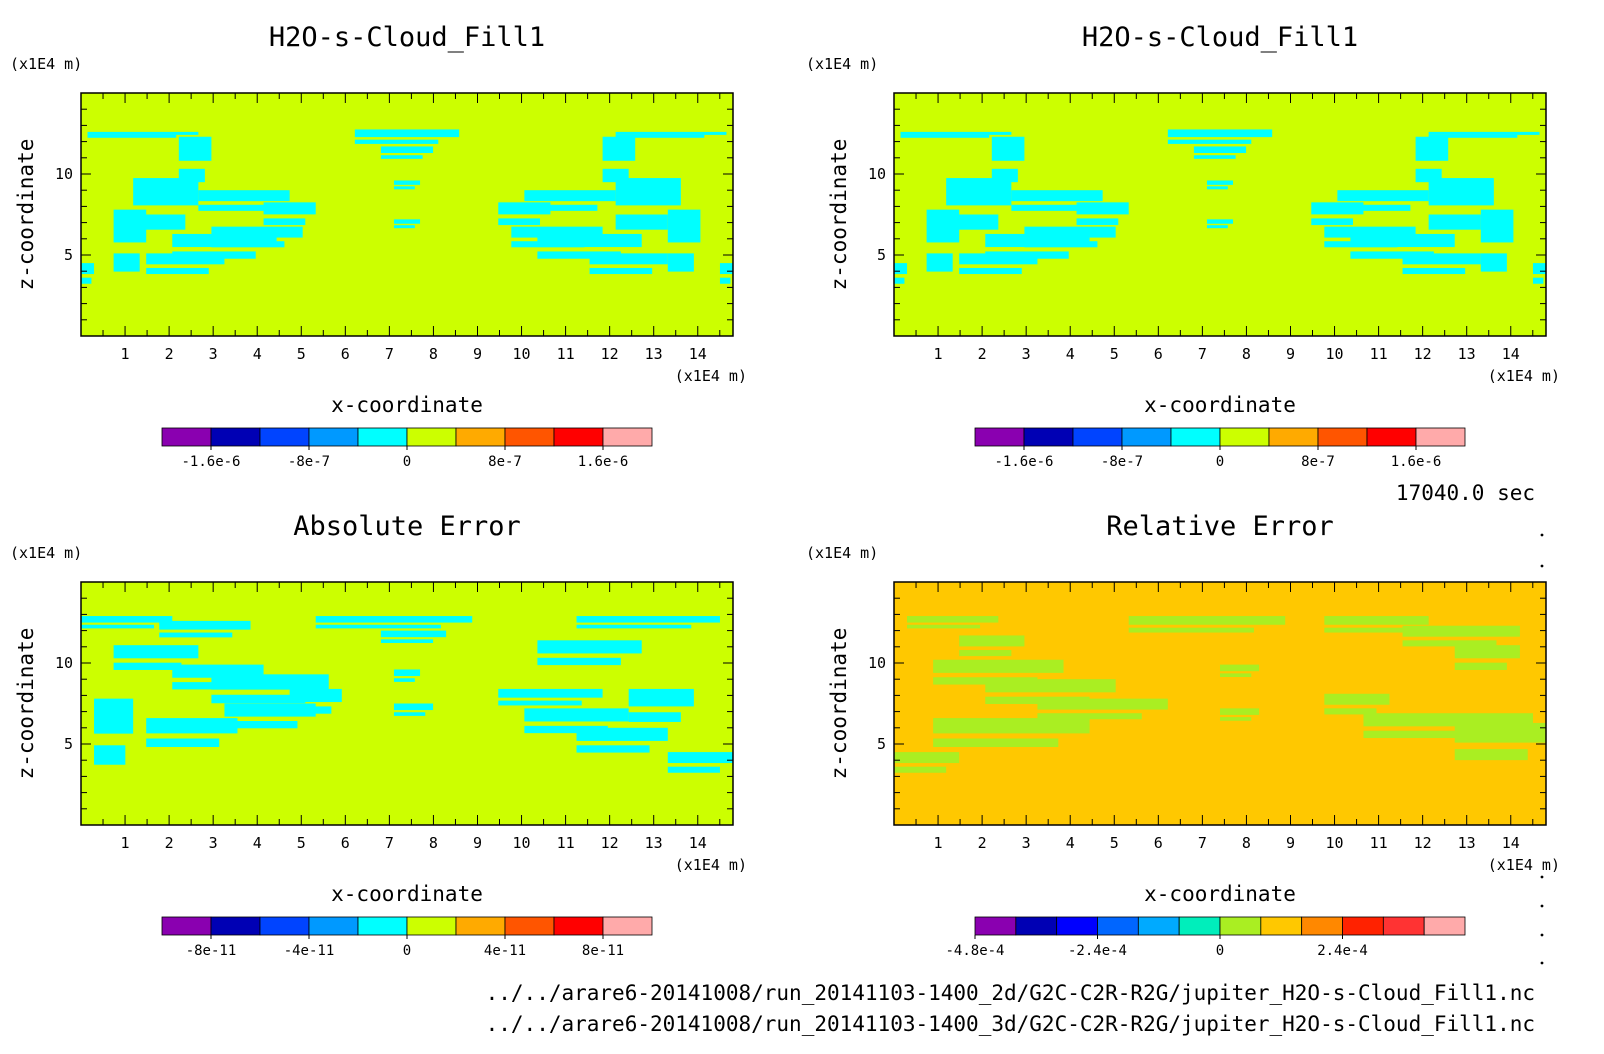 The image size is (1604, 1054). Describe the element at coordinates (46, 553) in the screenshot. I see `y-unit-label: (x1E4 m)` at that location.